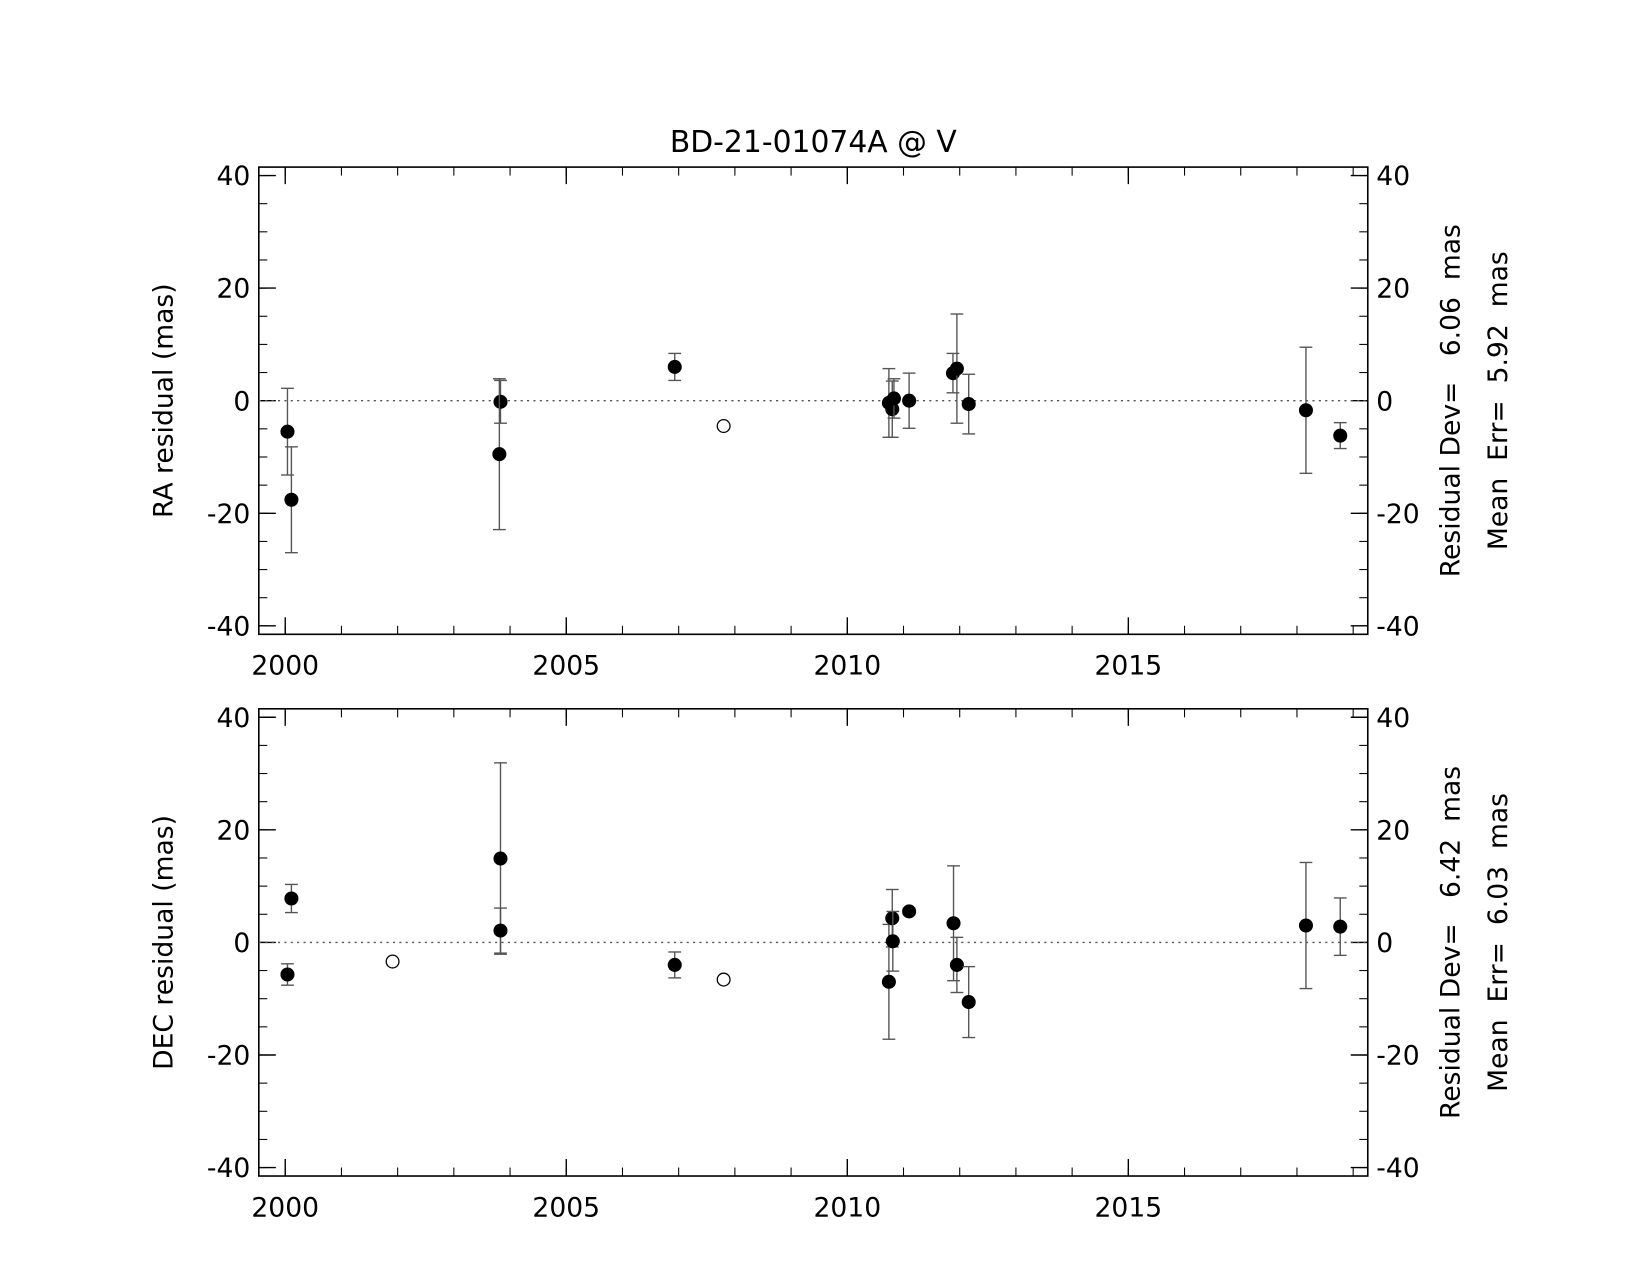  What do you see at coordinates (164, 400) in the screenshot?
I see `y-axis-label: RA residual (mas)` at bounding box center [164, 400].